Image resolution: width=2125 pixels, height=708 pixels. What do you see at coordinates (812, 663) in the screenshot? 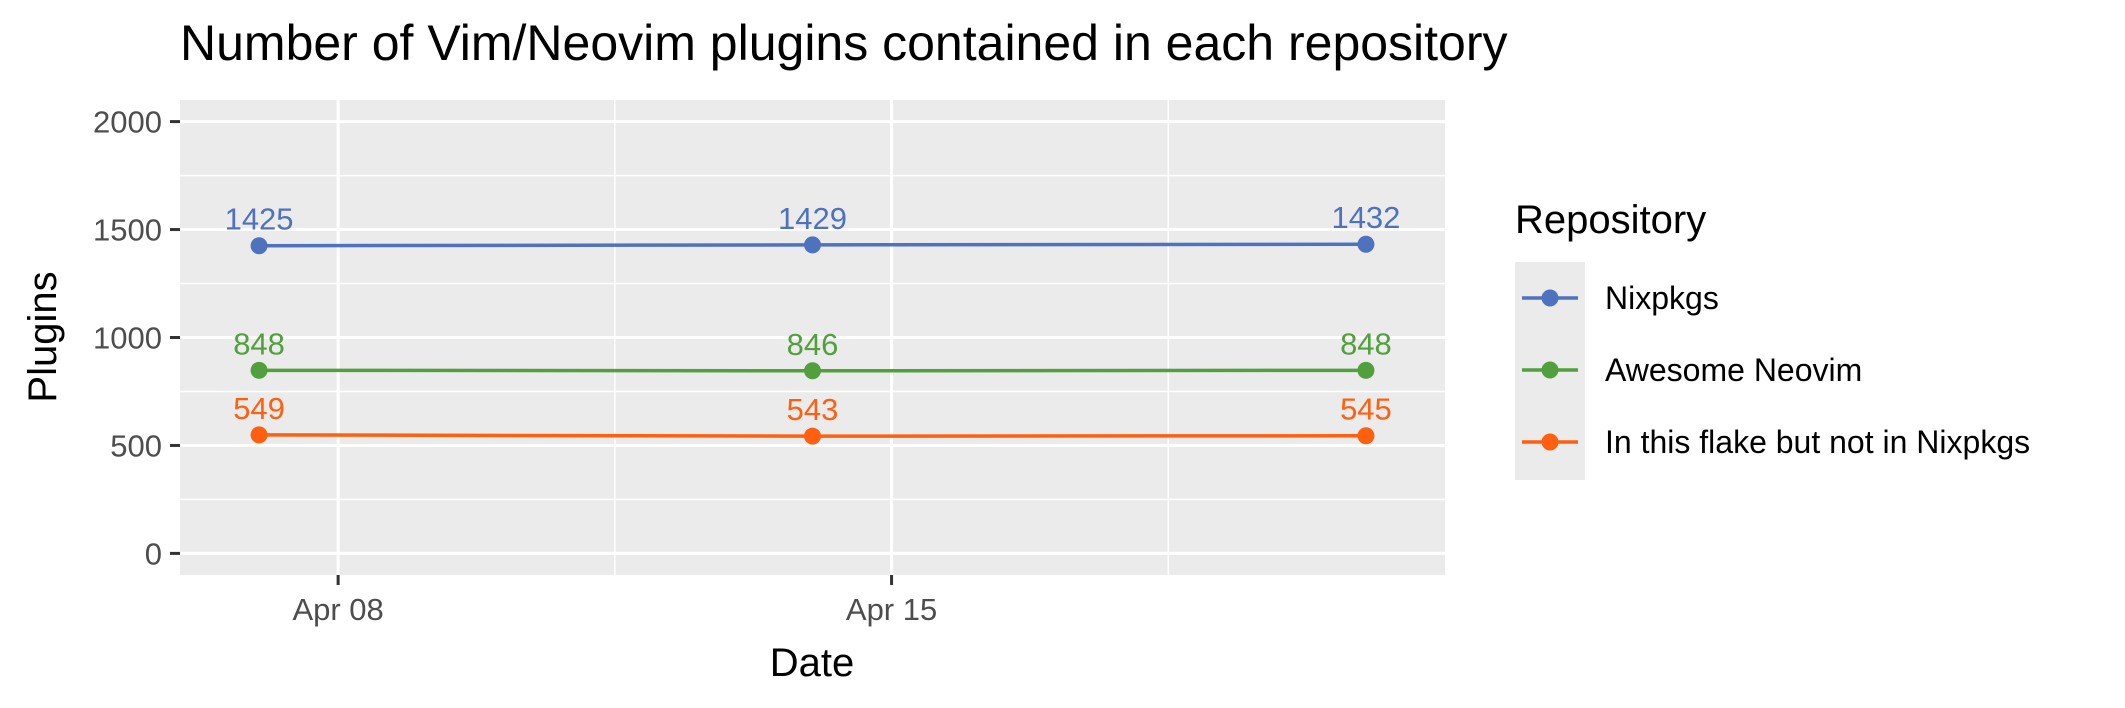
I see `x-axis-title: Date` at bounding box center [812, 663].